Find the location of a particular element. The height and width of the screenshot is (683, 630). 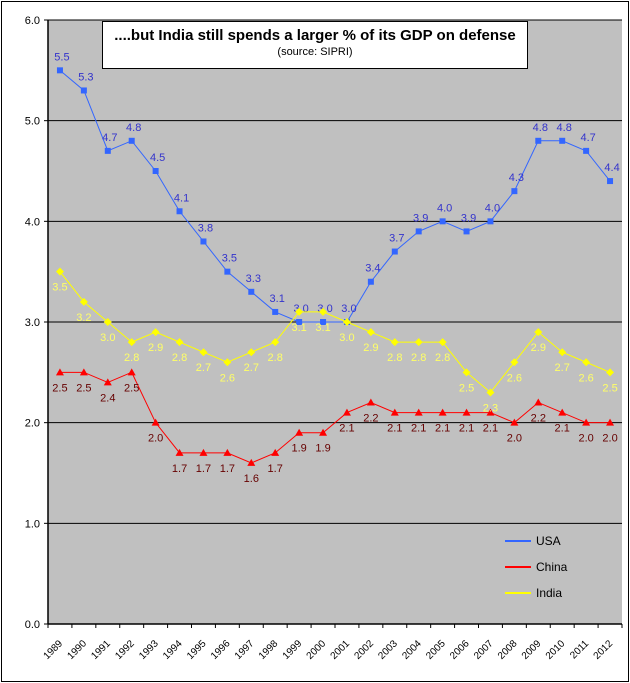

data-label-usa: 4.1 is located at coordinates (181, 198).